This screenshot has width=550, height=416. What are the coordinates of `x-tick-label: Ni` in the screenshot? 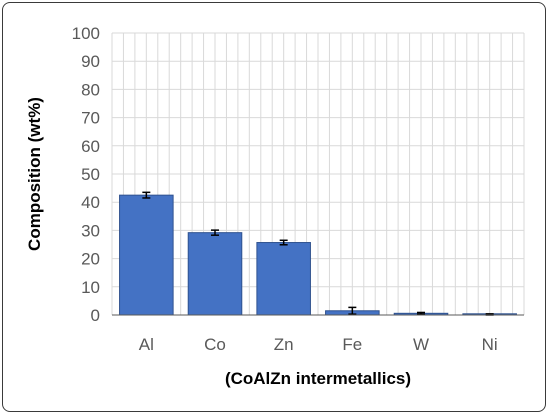 It's located at (490, 344).